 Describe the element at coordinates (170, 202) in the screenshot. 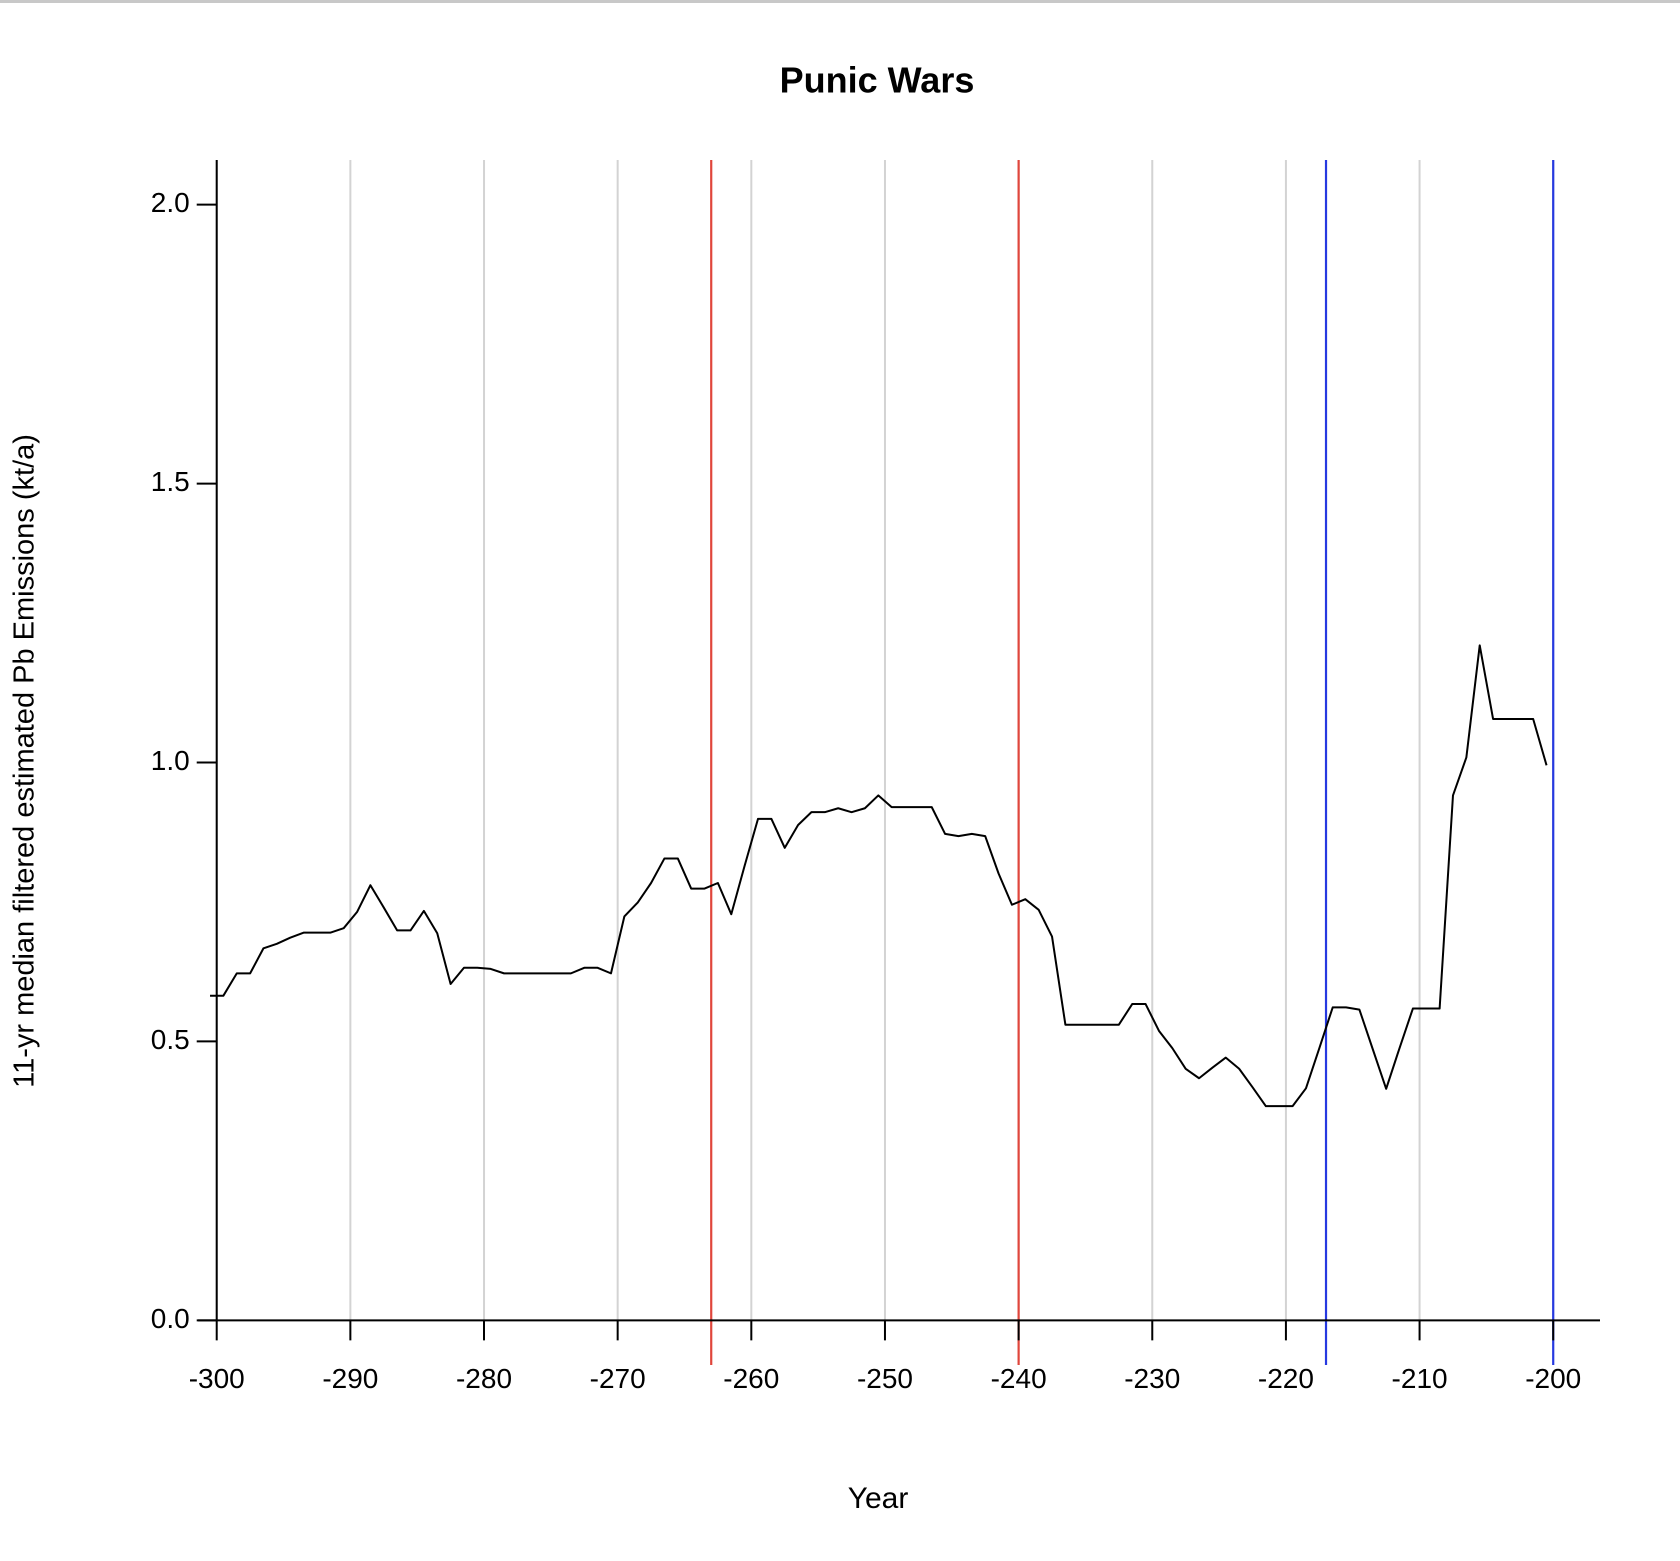

I see `y-tick-label: 2.0` at that location.